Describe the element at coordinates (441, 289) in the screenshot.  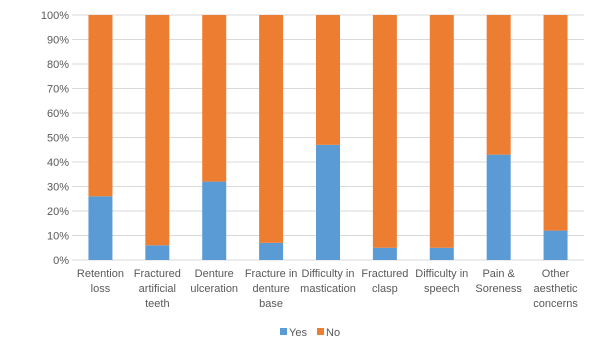
I see `x-tick-label: speech` at that location.